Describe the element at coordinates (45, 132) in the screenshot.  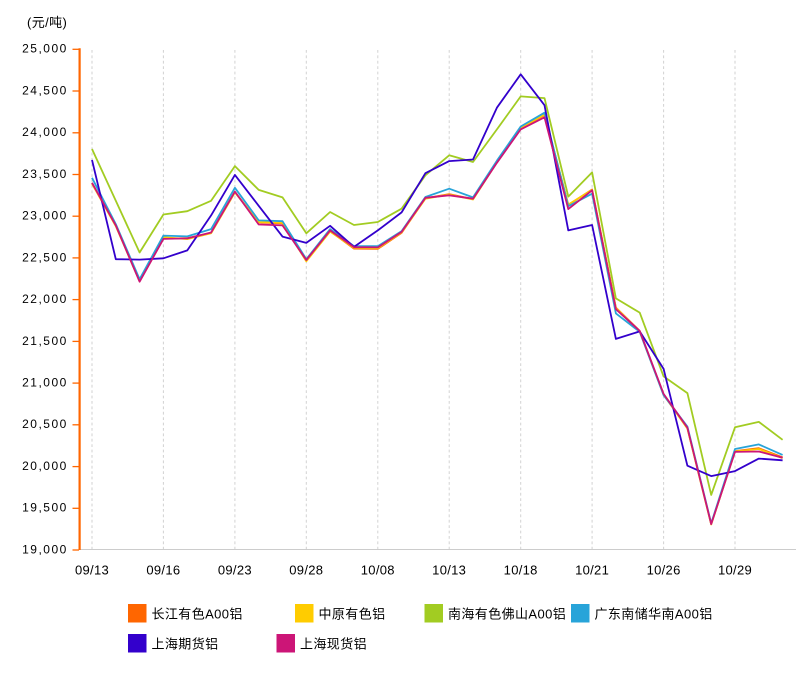
I see `svg-text: 24,000` at that location.